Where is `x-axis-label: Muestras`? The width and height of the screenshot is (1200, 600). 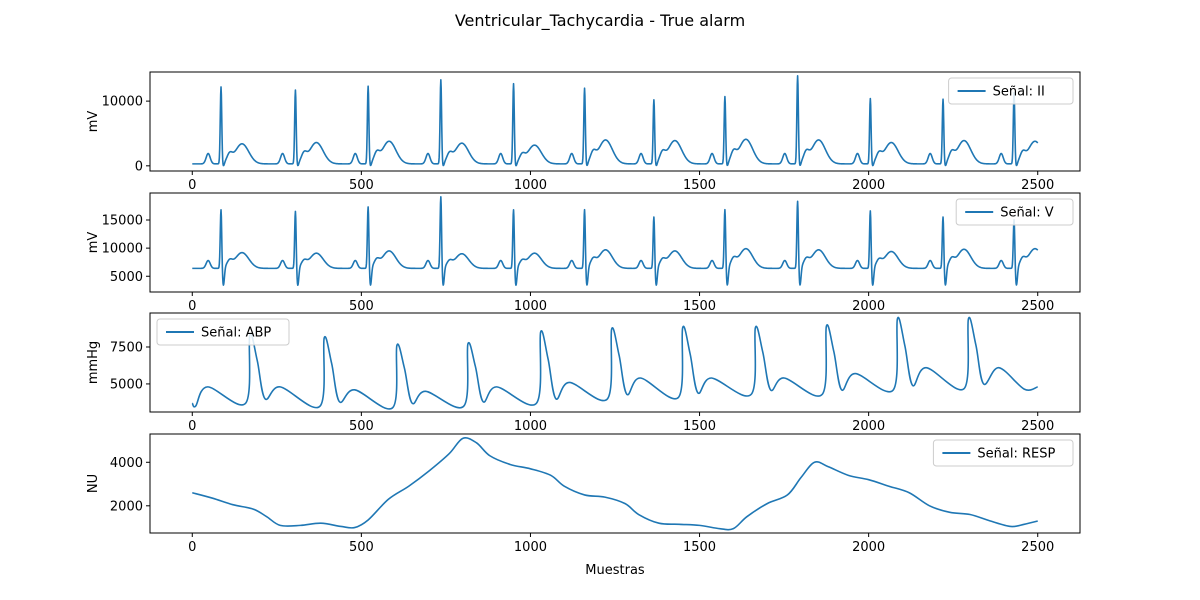 x-axis-label: Muestras is located at coordinates (615, 570).